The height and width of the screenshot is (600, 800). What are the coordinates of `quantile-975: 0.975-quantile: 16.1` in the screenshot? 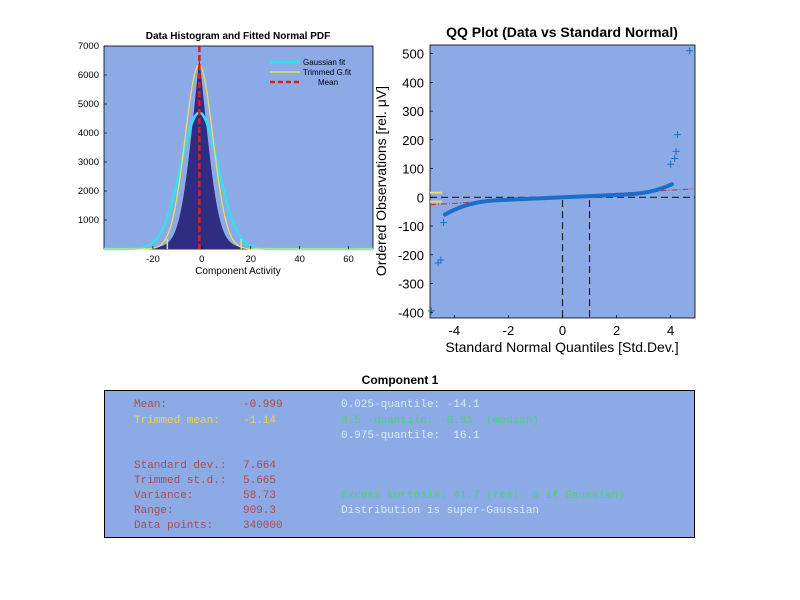 It's located at (410, 436).